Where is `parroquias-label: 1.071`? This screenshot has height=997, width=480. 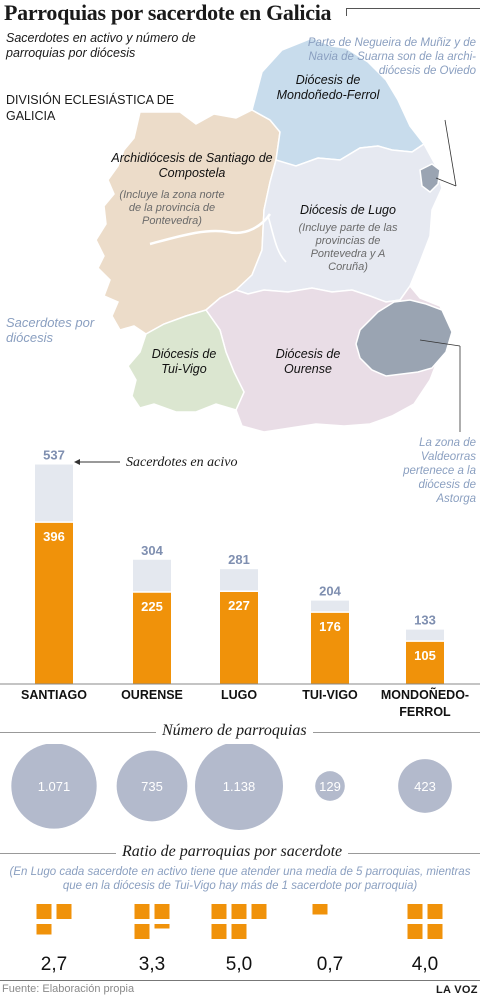 parroquias-label: 1.071 is located at coordinates (54, 786).